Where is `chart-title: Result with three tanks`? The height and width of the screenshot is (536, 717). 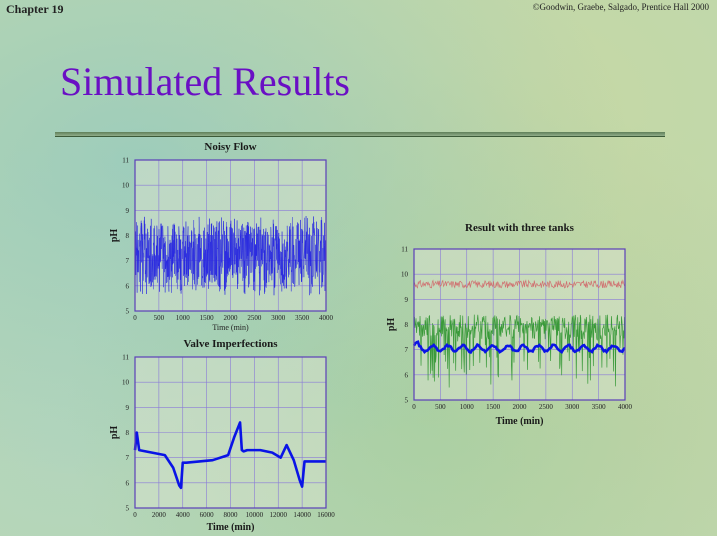 chart-title: Result with three tanks is located at coordinates (520, 228).